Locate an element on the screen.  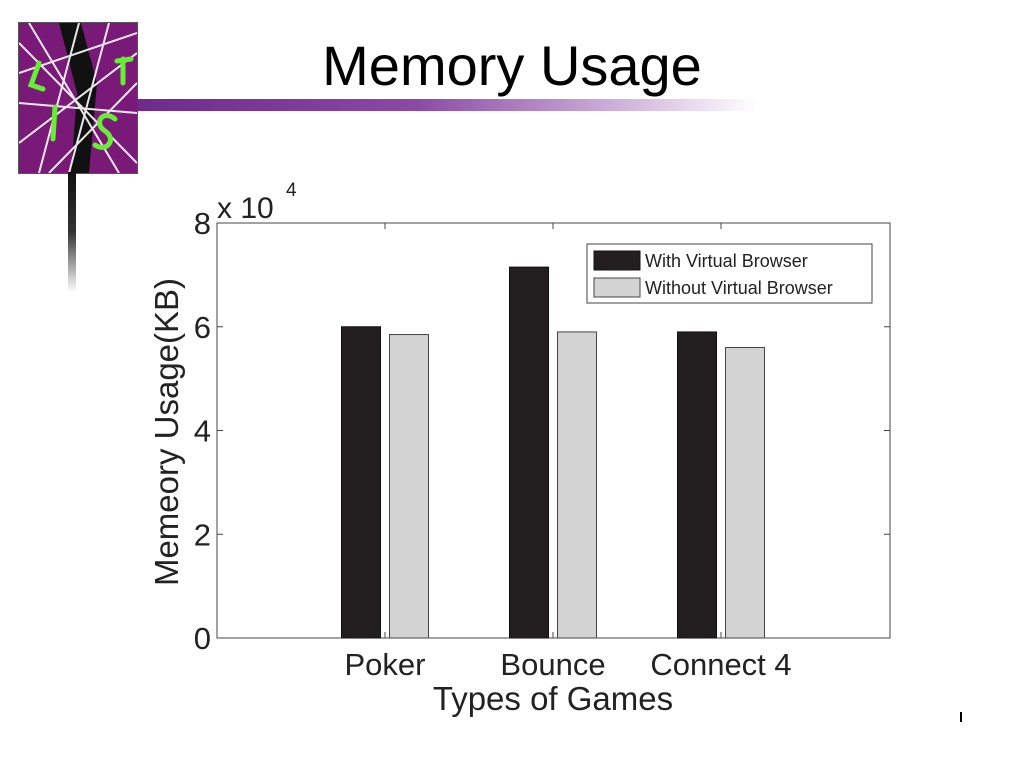
y-multiplier: x 10 is located at coordinates (245, 208).